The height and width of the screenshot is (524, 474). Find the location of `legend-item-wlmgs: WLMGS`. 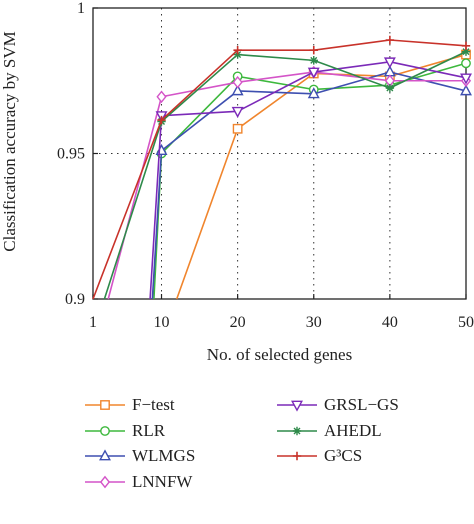

legend-item-wlmgs: WLMGS is located at coordinates (139, 456).